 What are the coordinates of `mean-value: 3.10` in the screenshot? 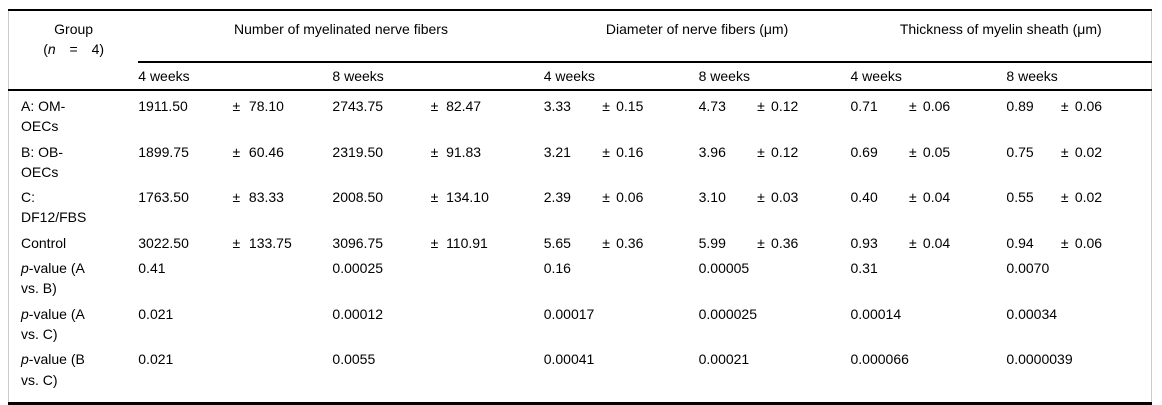 It's located at (712, 197).